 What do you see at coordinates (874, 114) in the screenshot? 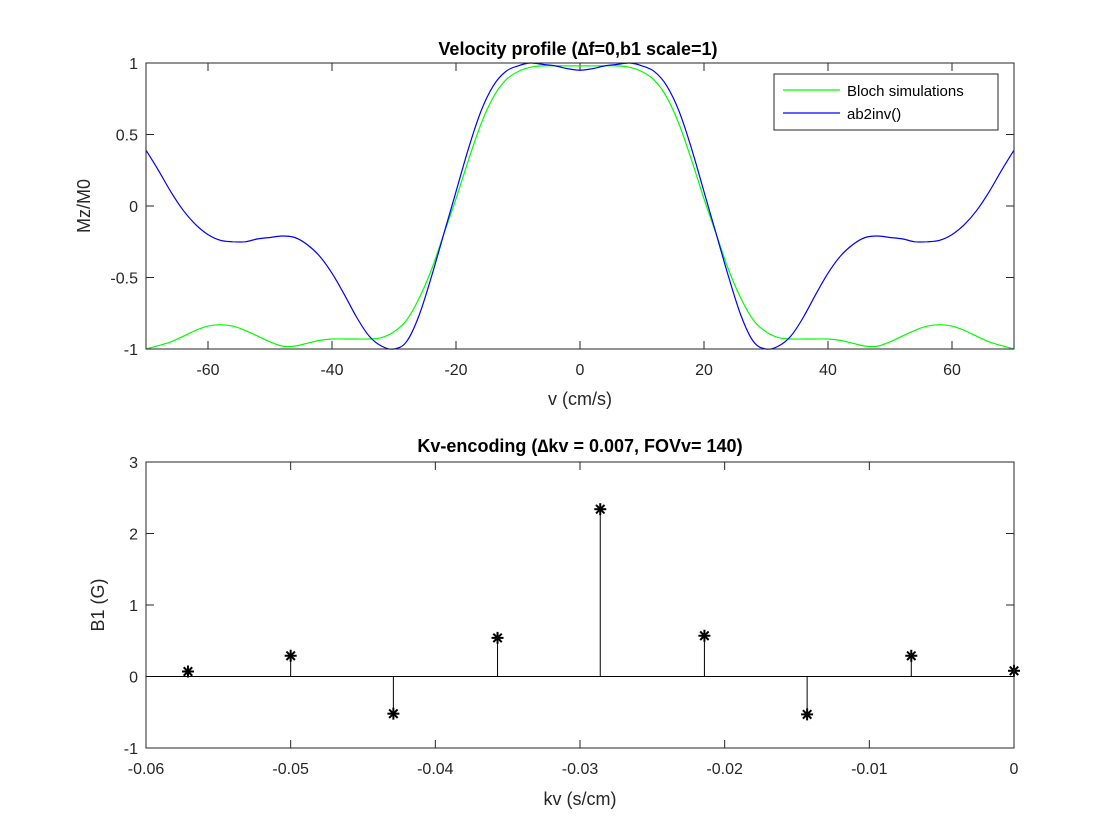
I see `legend-label-ab2inv: ab2inv()` at bounding box center [874, 114].